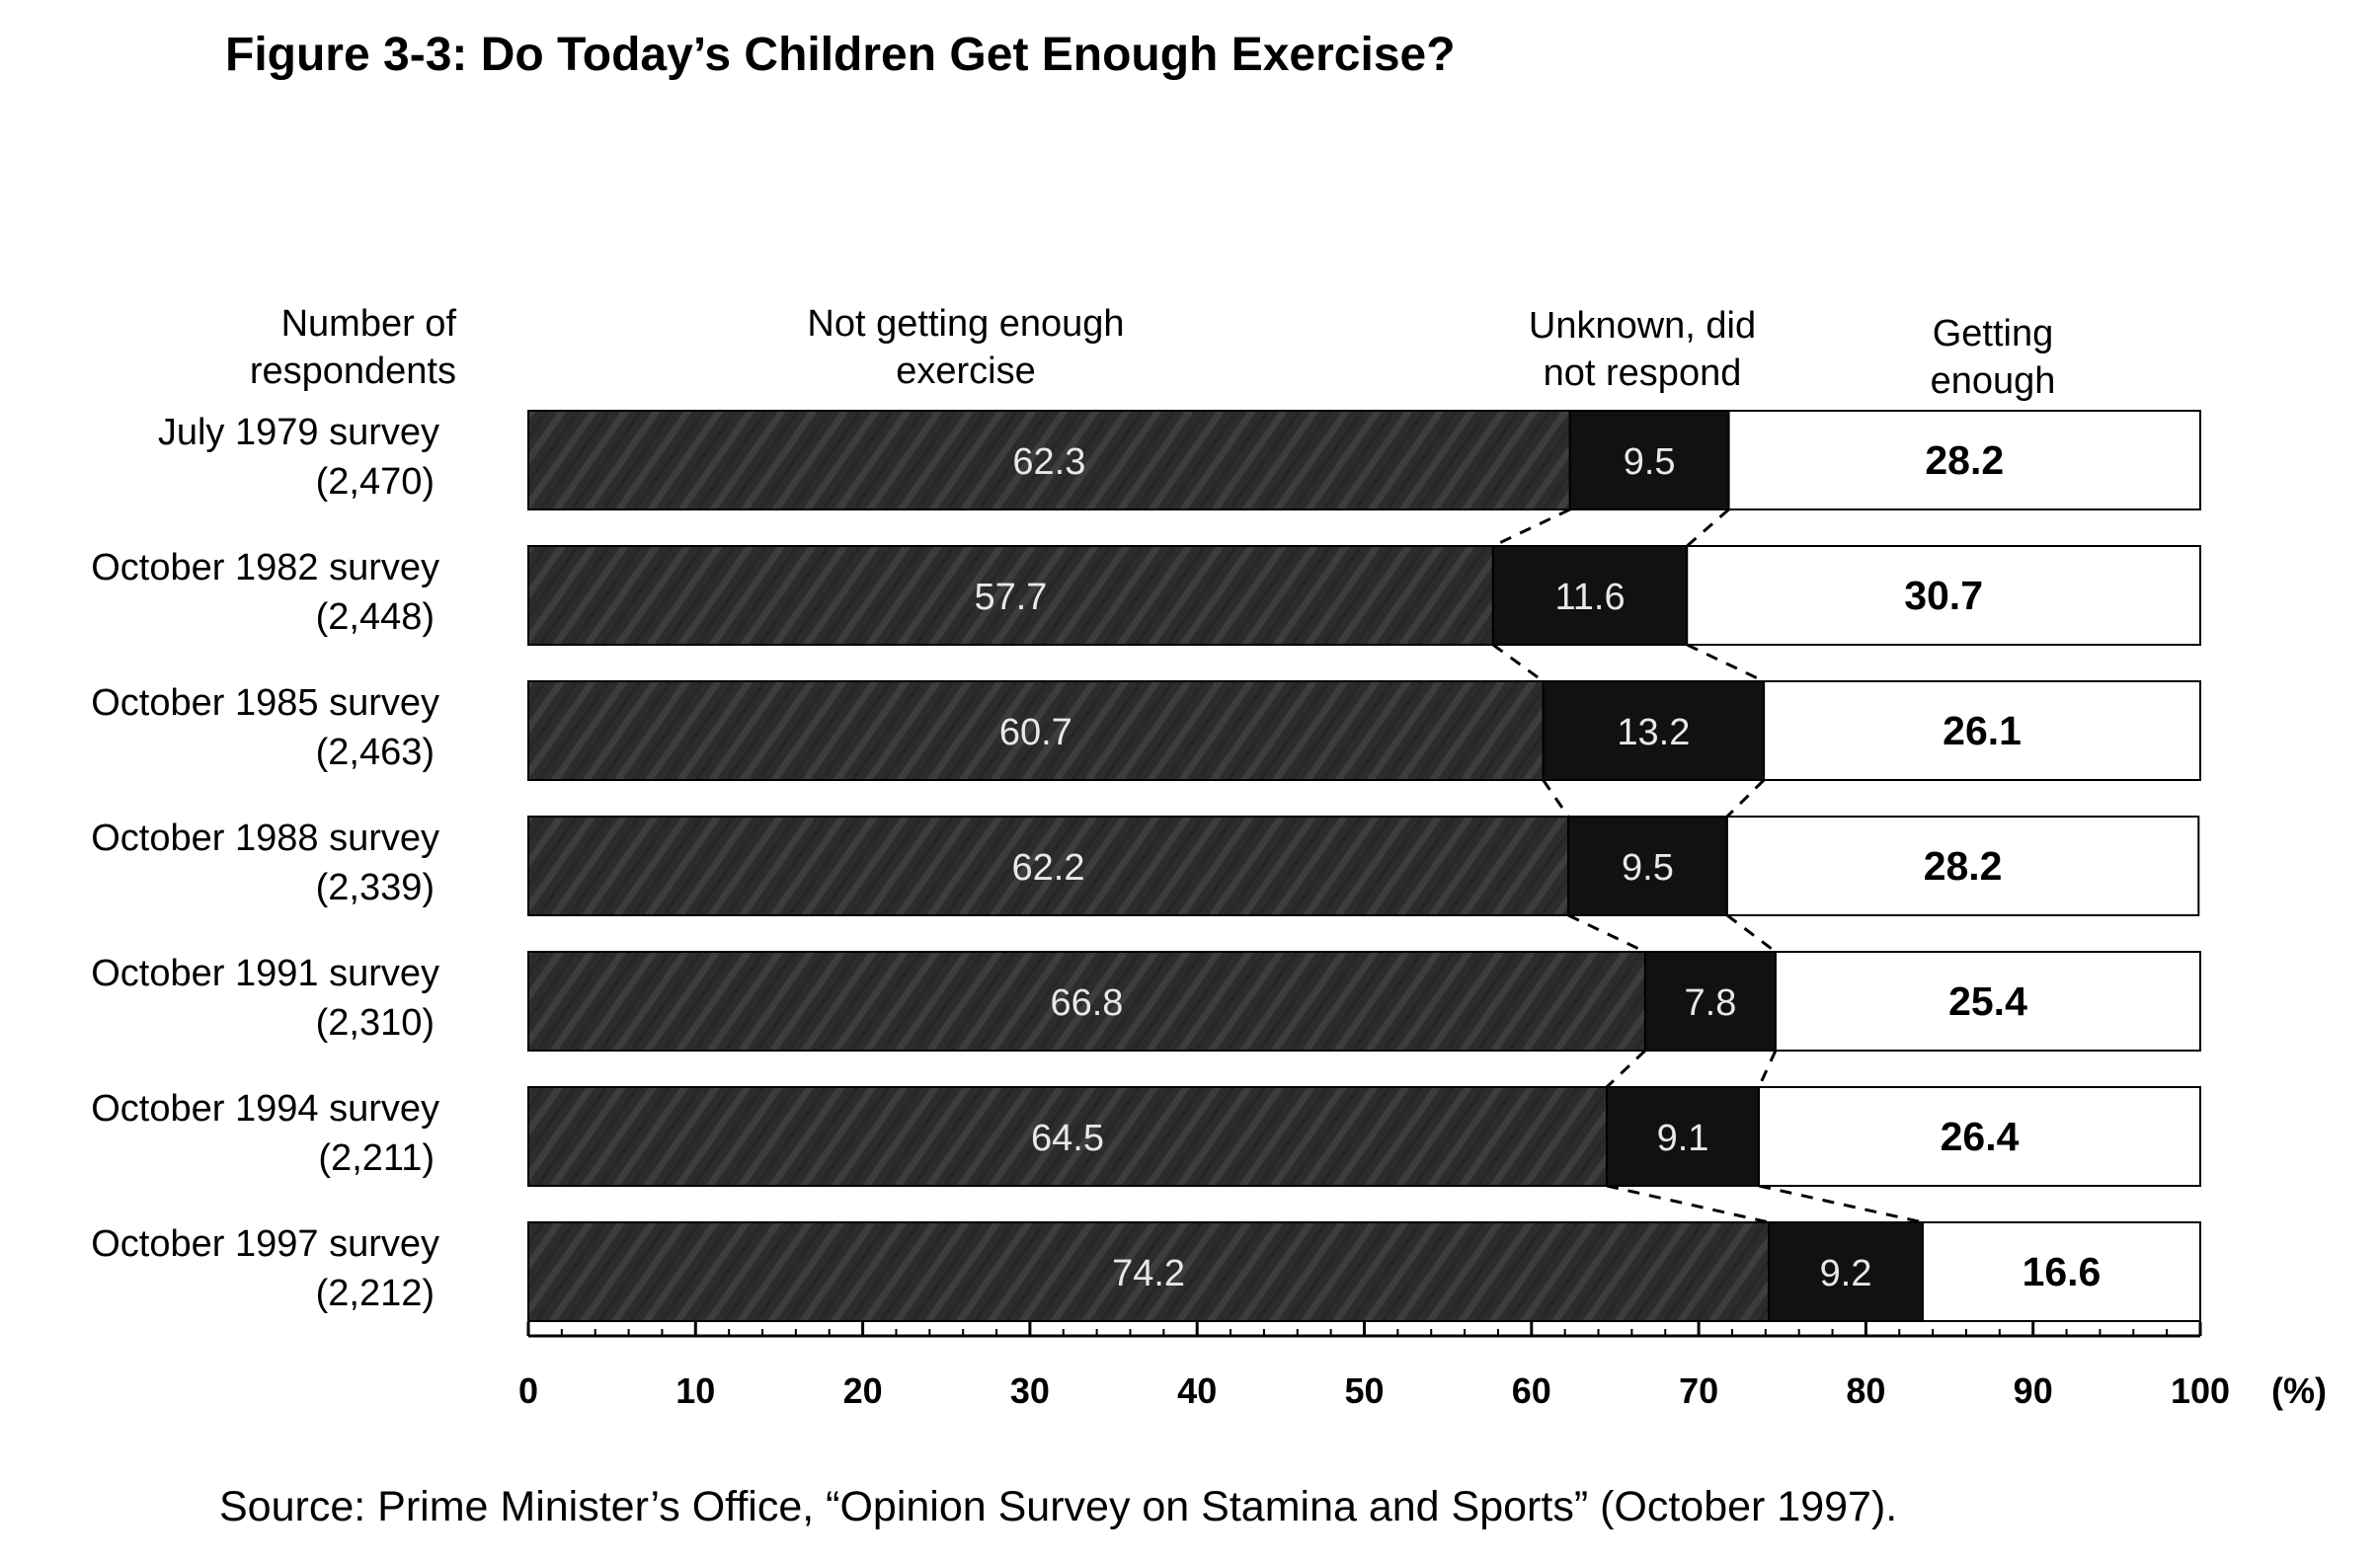 Image resolution: width=2380 pixels, height=1563 pixels. What do you see at coordinates (298, 432) in the screenshot?
I see `row-label: July 1979 survey` at bounding box center [298, 432].